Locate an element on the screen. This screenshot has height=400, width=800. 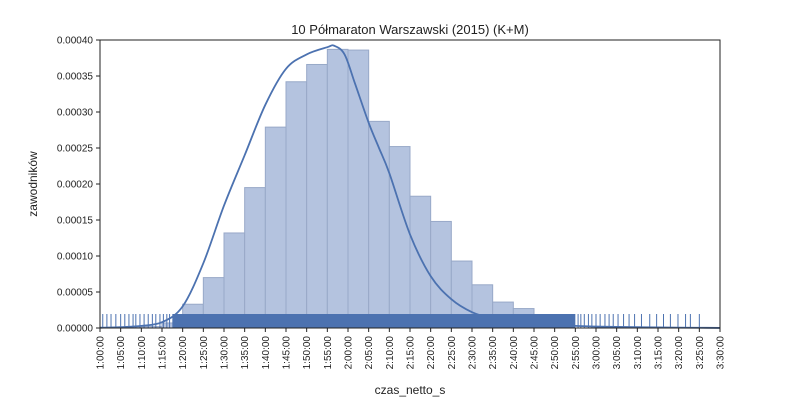
x-tick-label: 3:00:00 is located at coordinates (597, 353).